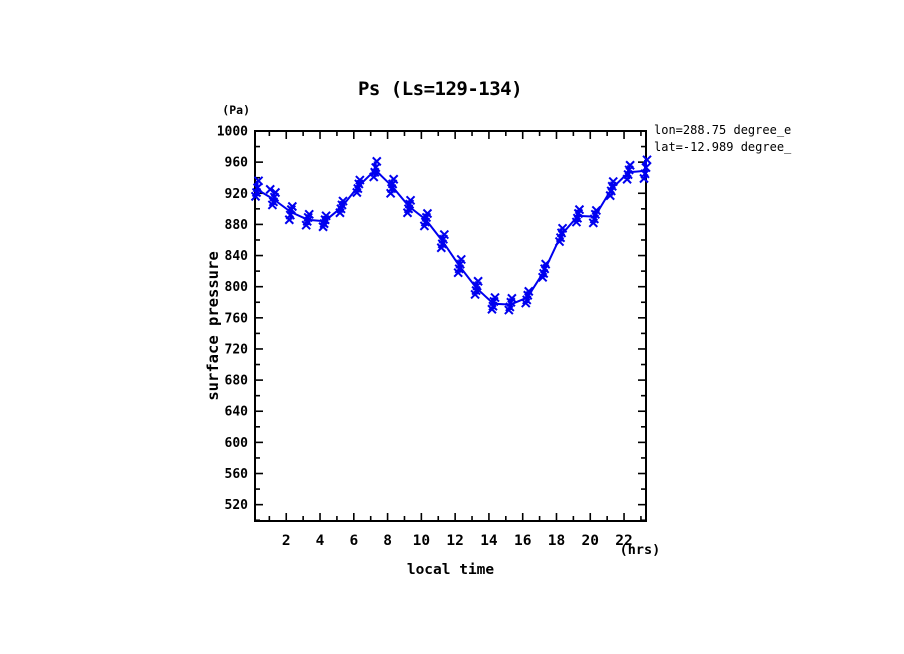  Describe the element at coordinates (451, 237) in the screenshot. I see `mean-pressure-line` at that location.